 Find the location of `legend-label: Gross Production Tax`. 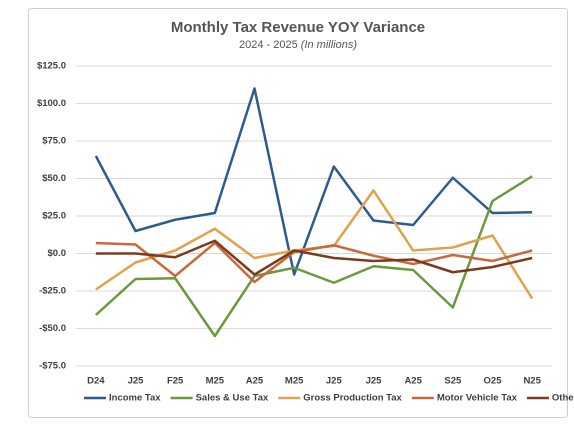

legend-label: Gross Production Tax is located at coordinates (352, 398).